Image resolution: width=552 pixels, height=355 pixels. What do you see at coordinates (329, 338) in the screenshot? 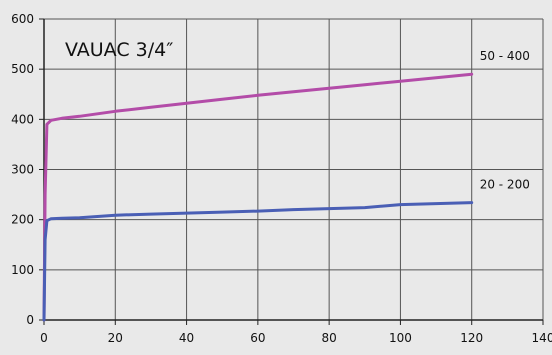
I see `x-tick-label: 80` at bounding box center [329, 338].